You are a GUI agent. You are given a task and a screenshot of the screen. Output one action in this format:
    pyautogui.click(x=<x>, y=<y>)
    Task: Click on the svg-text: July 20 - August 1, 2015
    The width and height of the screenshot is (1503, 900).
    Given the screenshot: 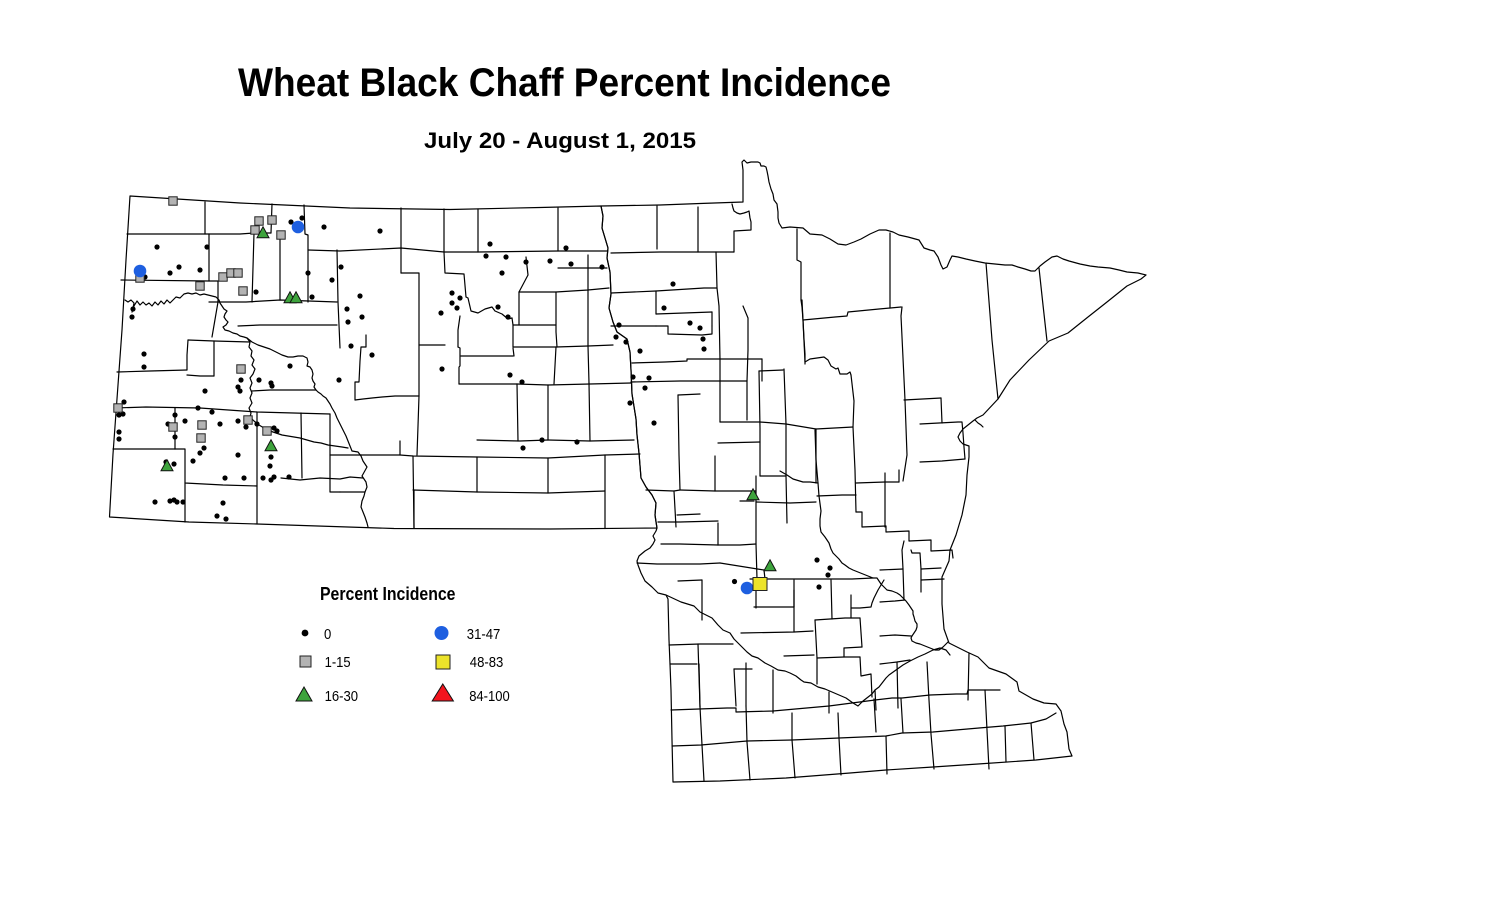 What is the action you would take?
    pyautogui.click(x=560, y=140)
    